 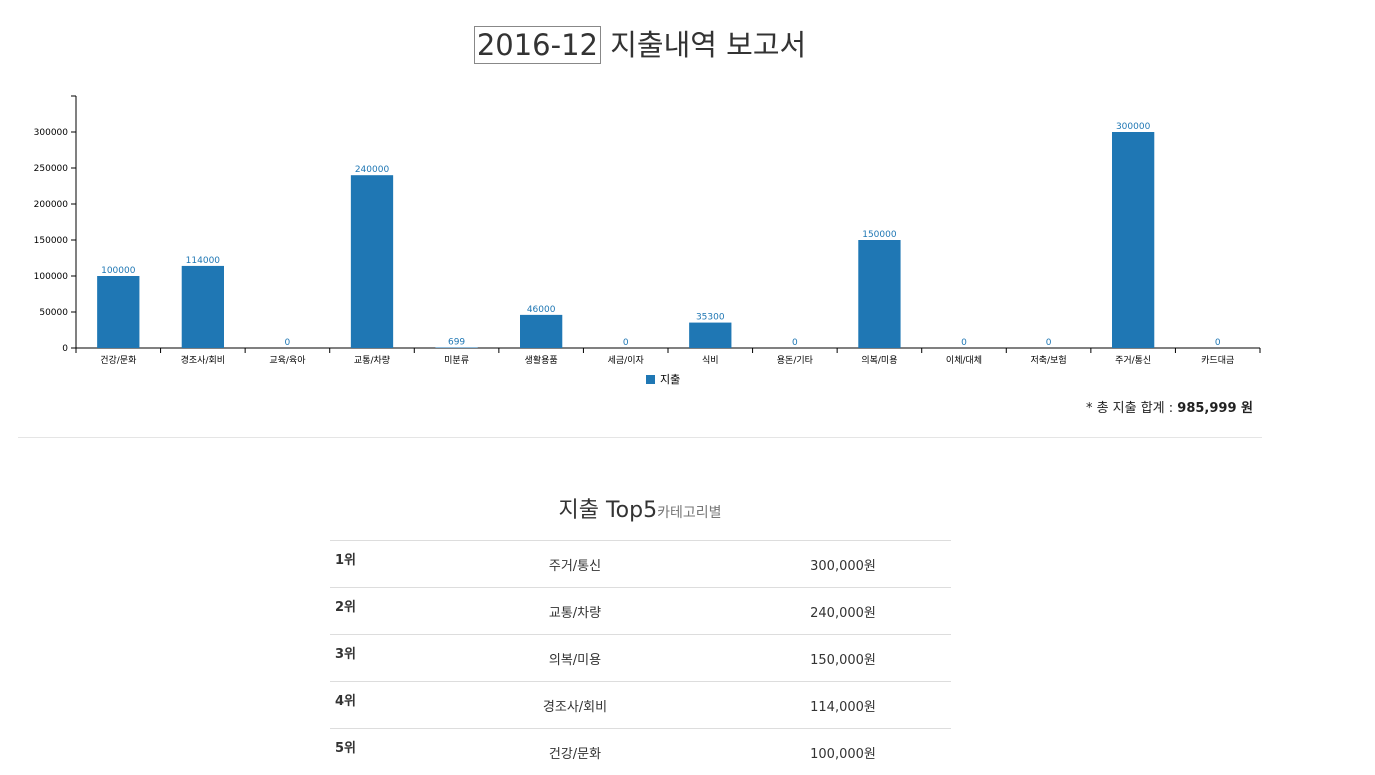 I want to click on report-title: 2016-12 지출내역 보고서, so click(x=640, y=43).